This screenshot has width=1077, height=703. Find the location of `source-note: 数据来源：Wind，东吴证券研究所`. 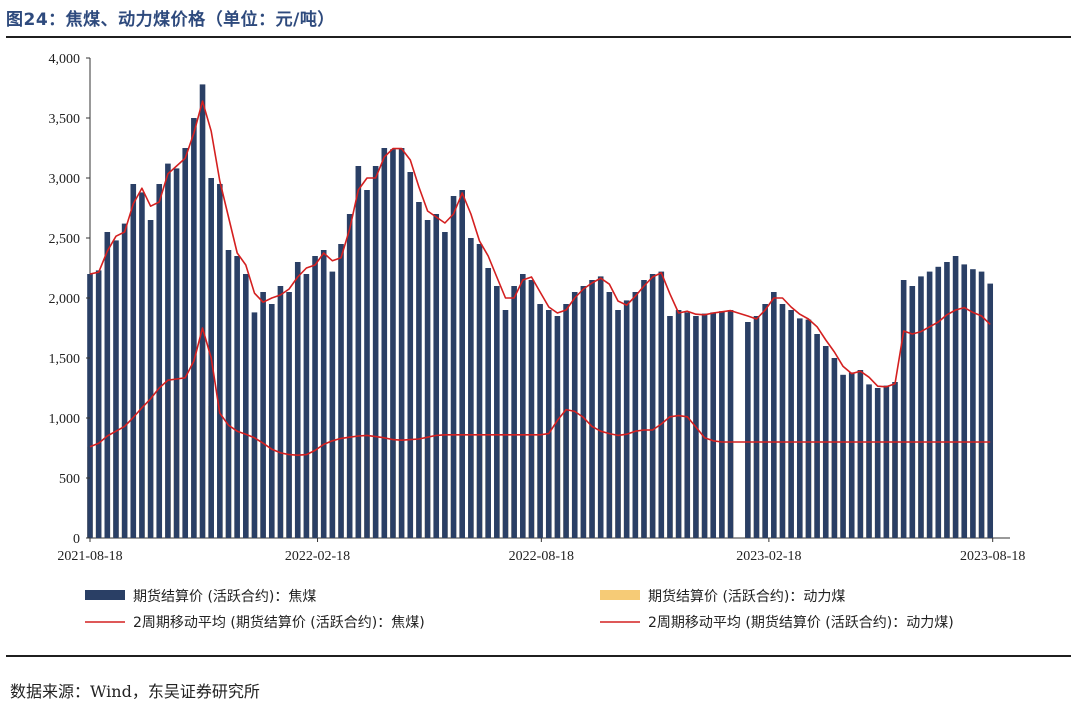

source-note: 数据来源：Wind，东吴证券研究所 is located at coordinates (135, 691).